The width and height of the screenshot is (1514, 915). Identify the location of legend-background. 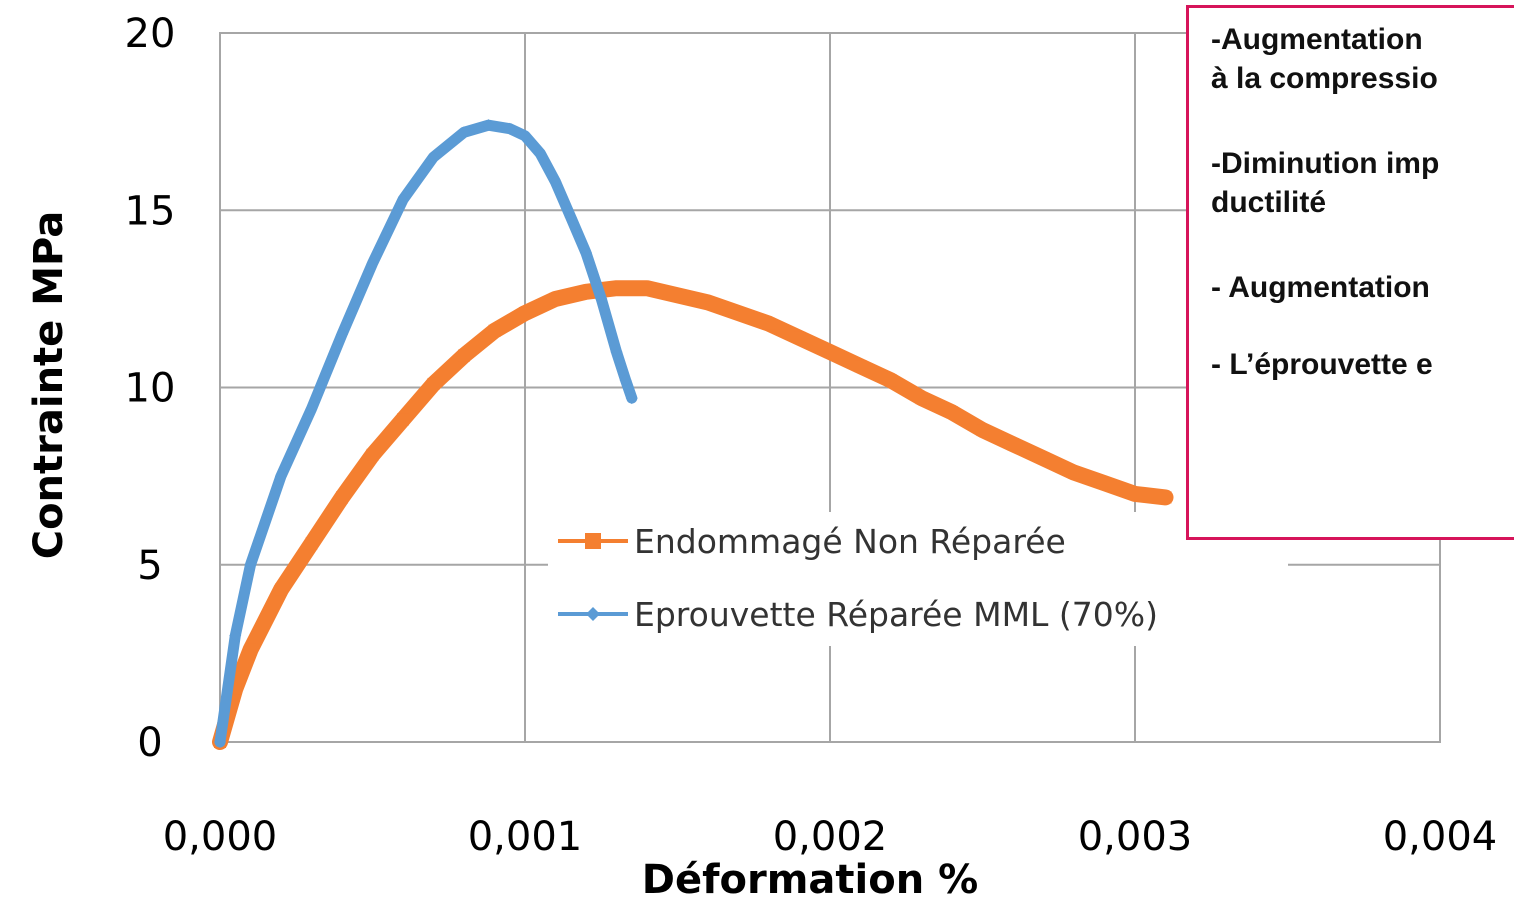
(918, 579).